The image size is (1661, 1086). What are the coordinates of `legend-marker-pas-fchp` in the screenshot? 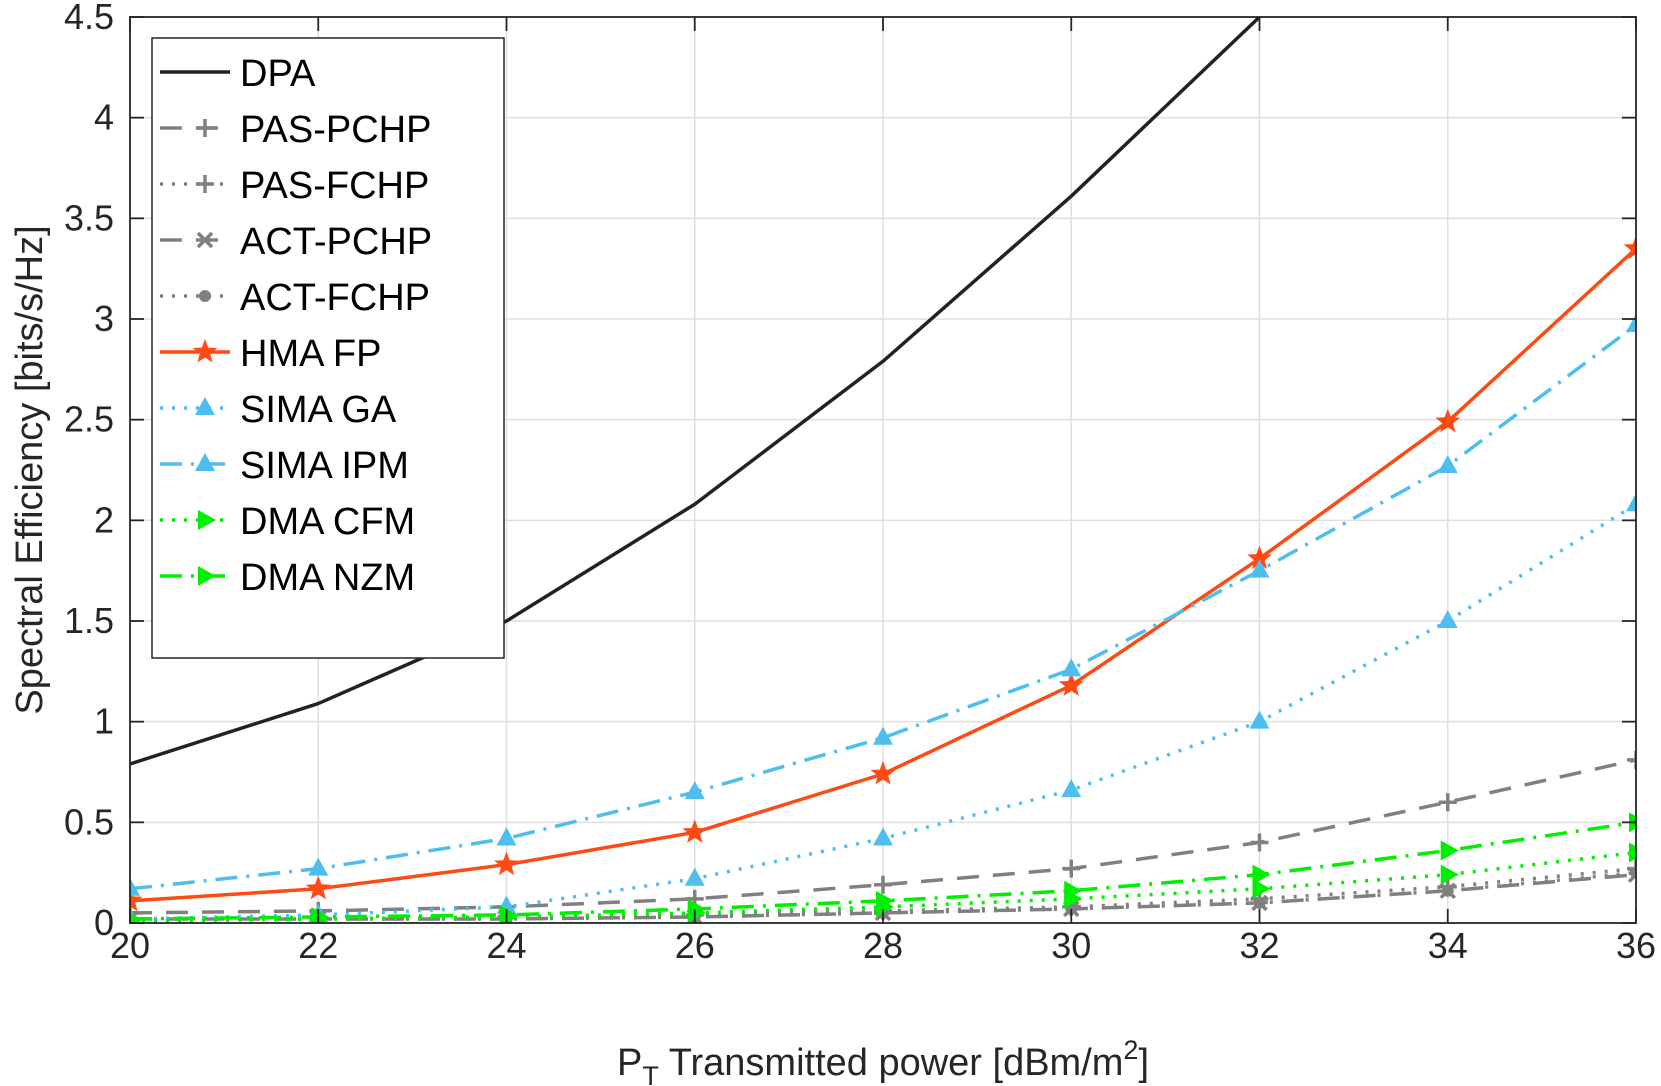 It's located at (205, 184).